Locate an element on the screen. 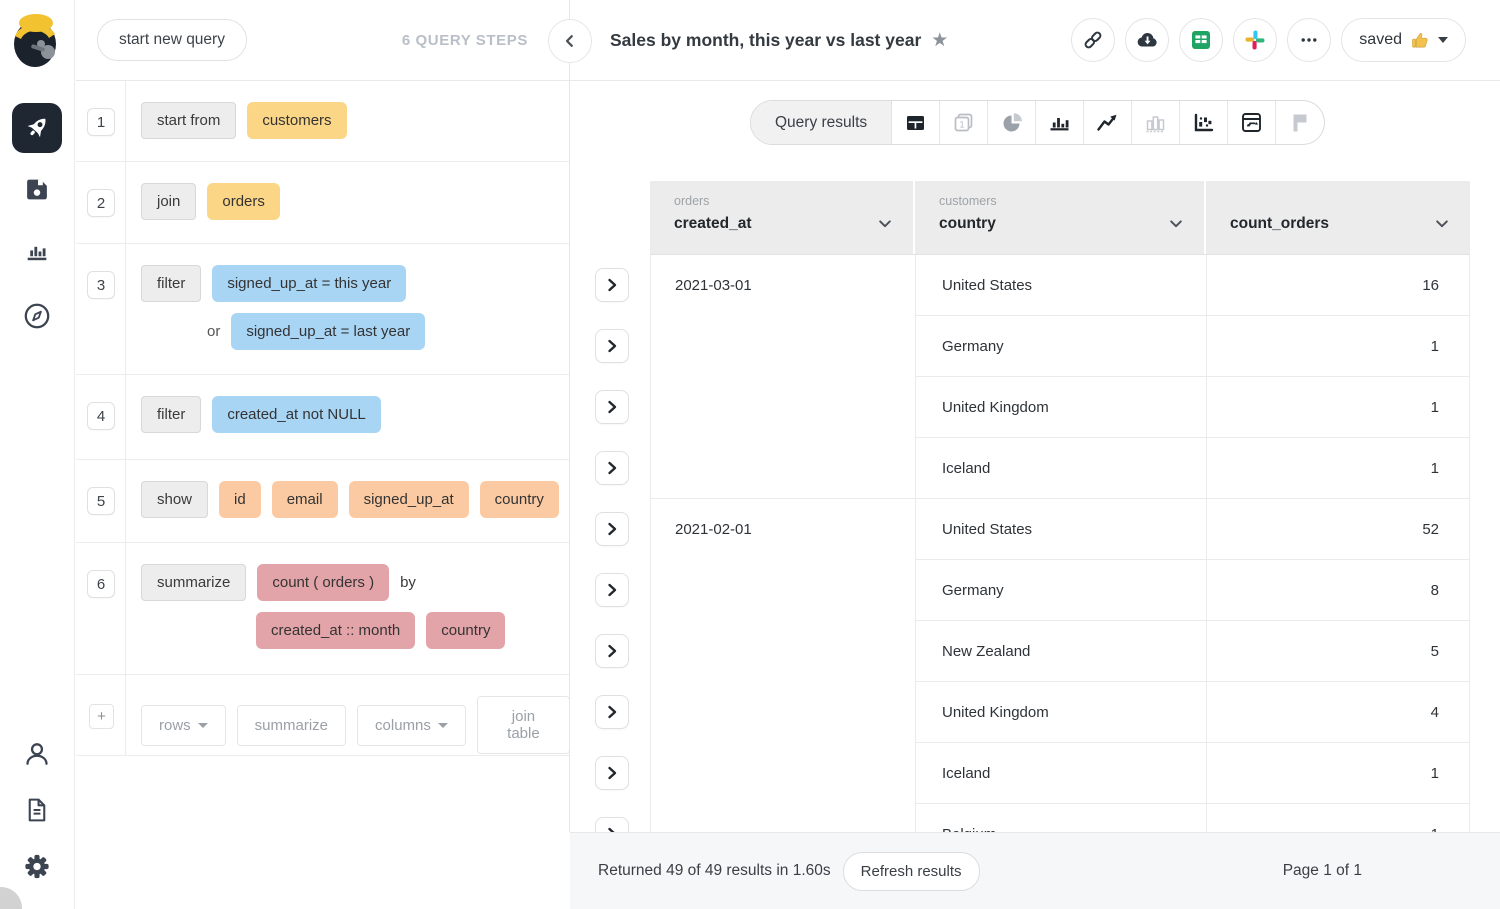 This screenshot has width=1500, height=909. header-actions: saved is located at coordinates (1268, 40).